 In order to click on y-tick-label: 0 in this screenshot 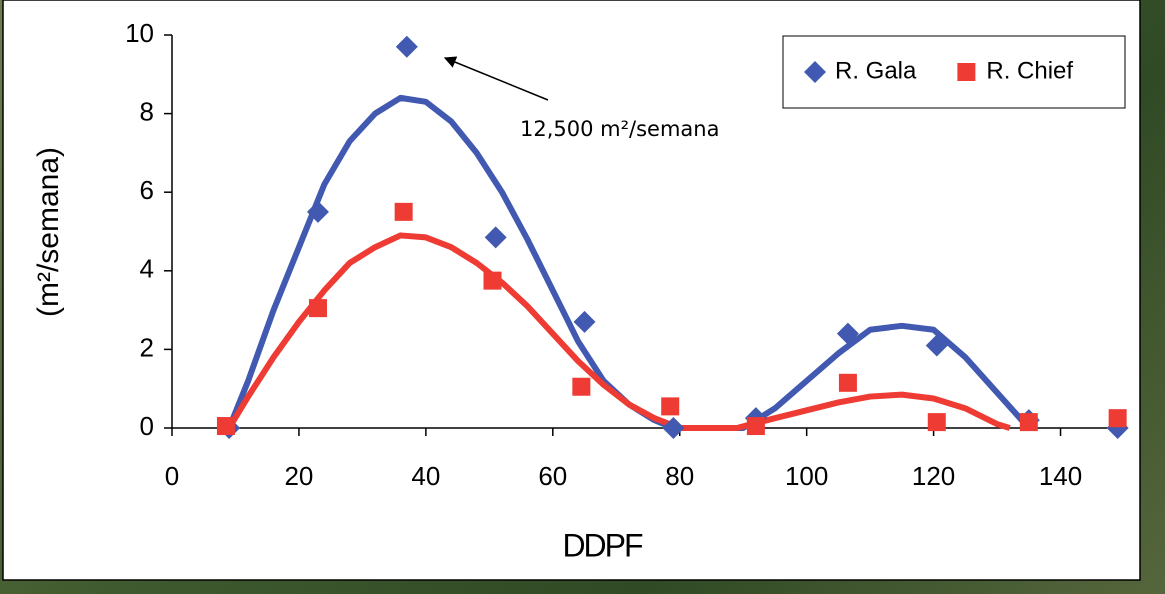, I will do `click(147, 426)`.